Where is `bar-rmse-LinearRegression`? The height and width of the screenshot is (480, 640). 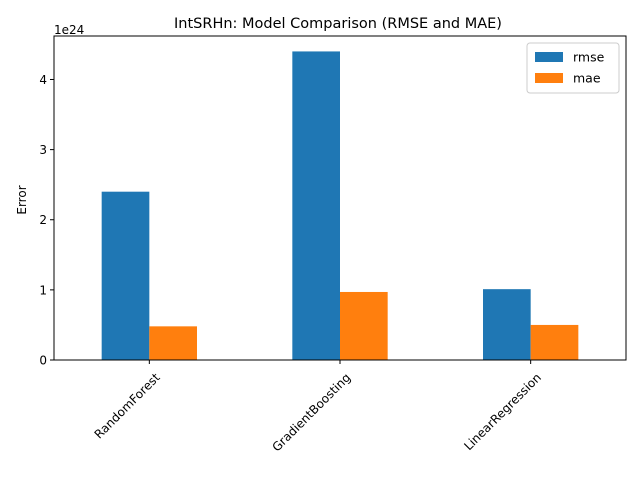
bar-rmse-LinearRegression is located at coordinates (507, 324).